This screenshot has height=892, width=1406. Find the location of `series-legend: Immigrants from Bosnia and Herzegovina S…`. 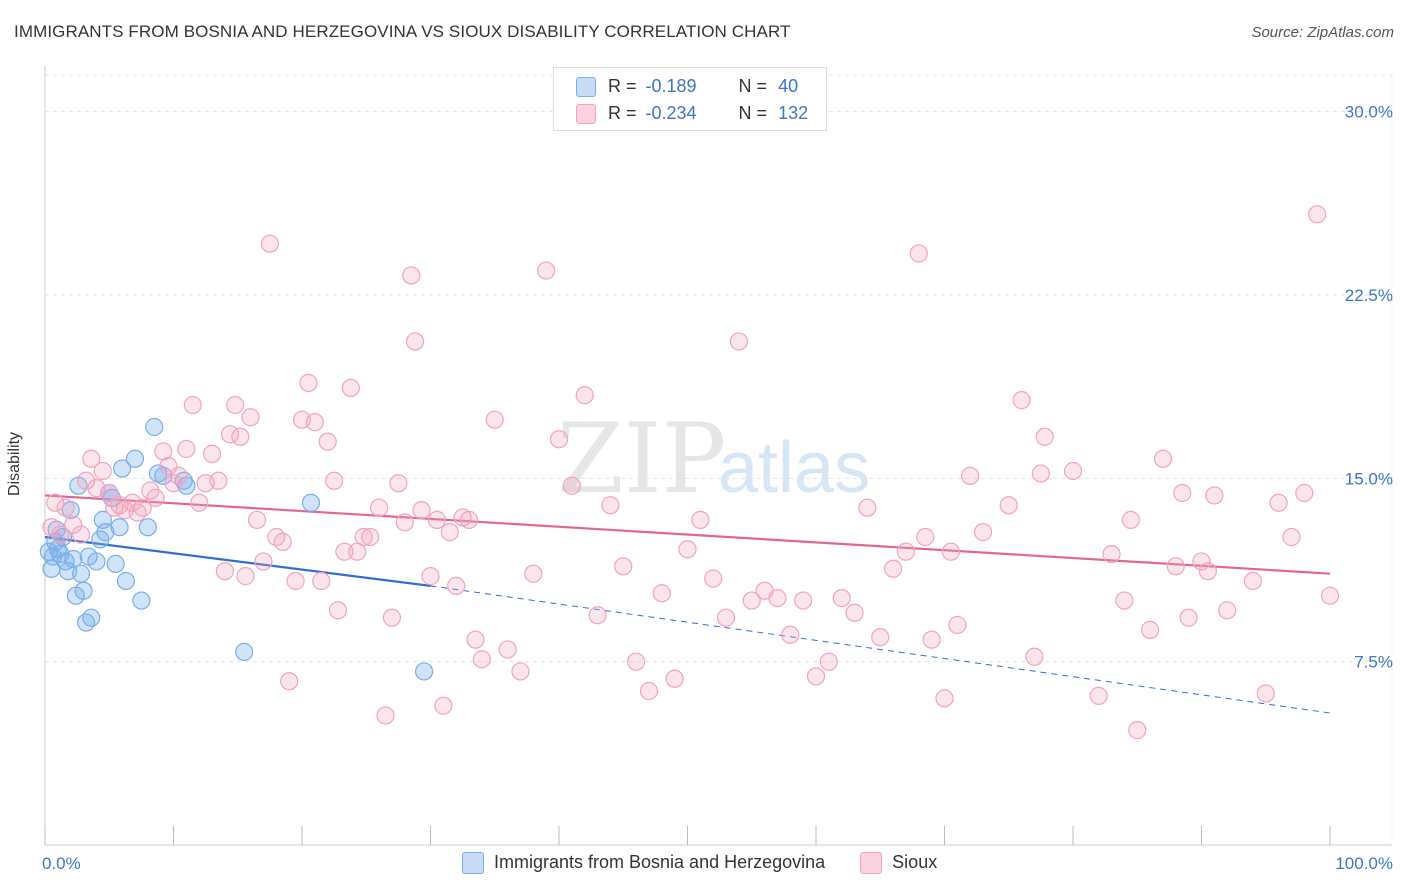

series-legend: Immigrants from Bosnia and Herzegovina S… is located at coordinates (714, 863).